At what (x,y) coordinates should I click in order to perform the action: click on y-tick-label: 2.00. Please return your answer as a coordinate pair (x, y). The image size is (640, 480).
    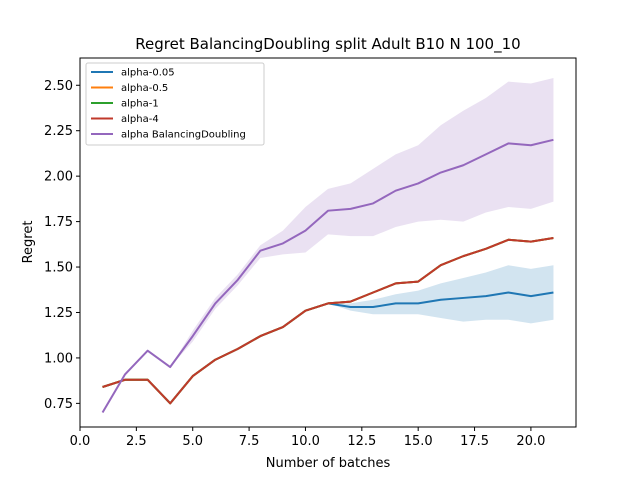
    Looking at the image, I should click on (58, 177).